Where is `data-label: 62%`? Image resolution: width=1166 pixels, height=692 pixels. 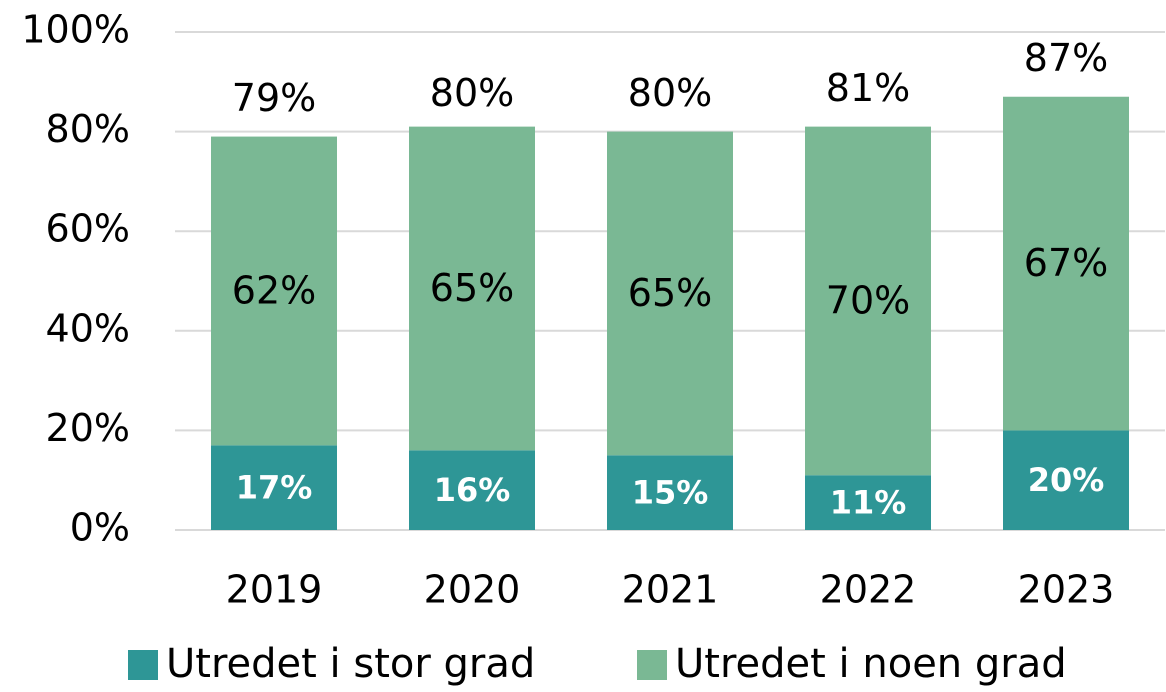 data-label: 62% is located at coordinates (274, 290).